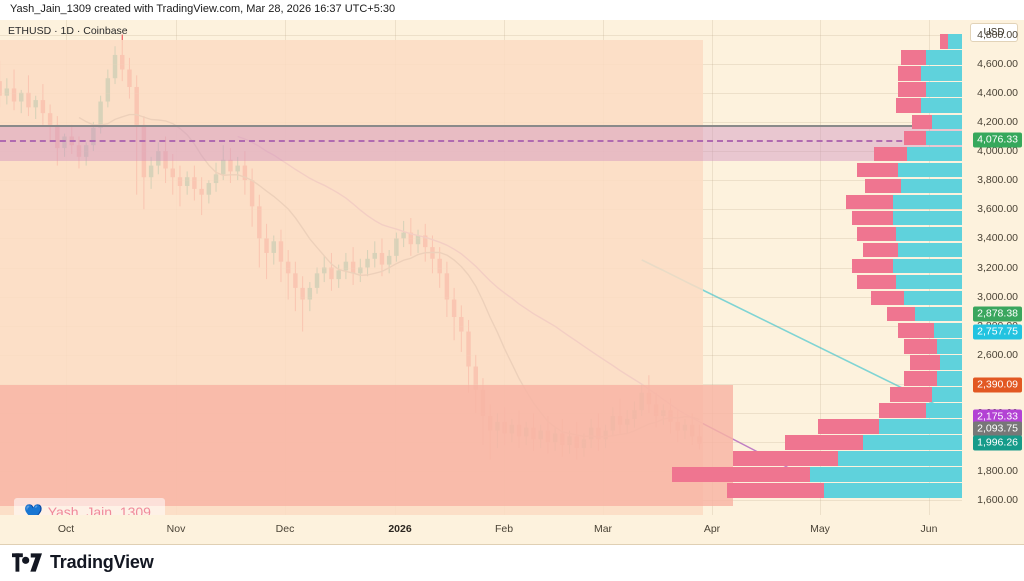 The height and width of the screenshot is (581, 1024). I want to click on tradingview-wordmark: TradingView, so click(102, 562).